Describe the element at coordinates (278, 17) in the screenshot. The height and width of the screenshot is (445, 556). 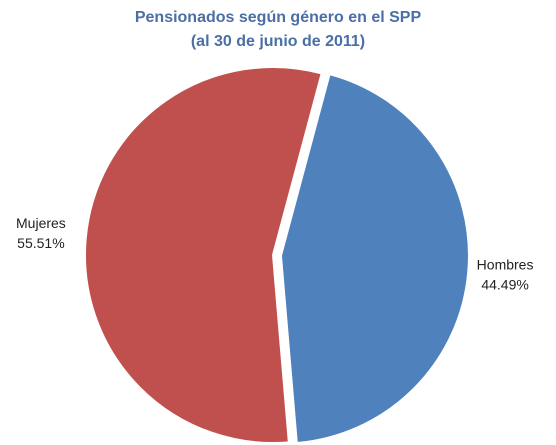
I see `chart-title: Pensionados según género en el SPP` at that location.